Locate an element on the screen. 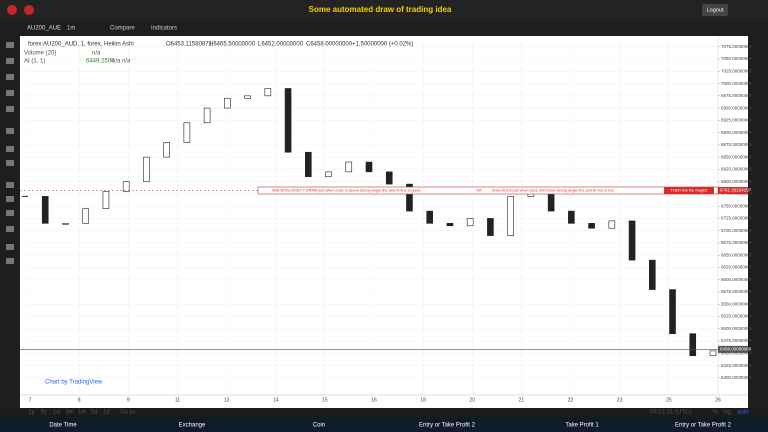 The height and width of the screenshot is (432, 768). header is located at coordinates (384, 10).